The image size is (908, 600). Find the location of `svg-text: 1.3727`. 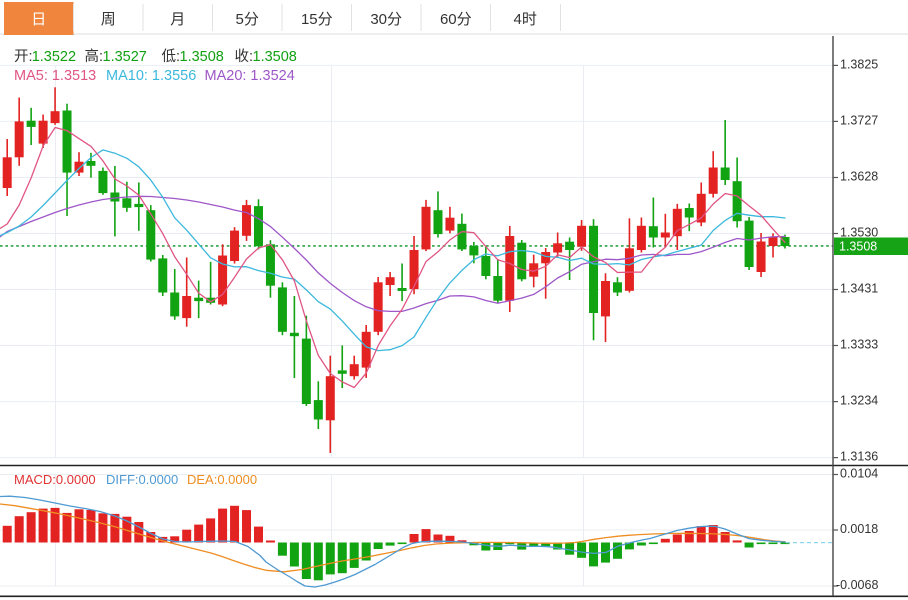

svg-text: 1.3727 is located at coordinates (859, 120).